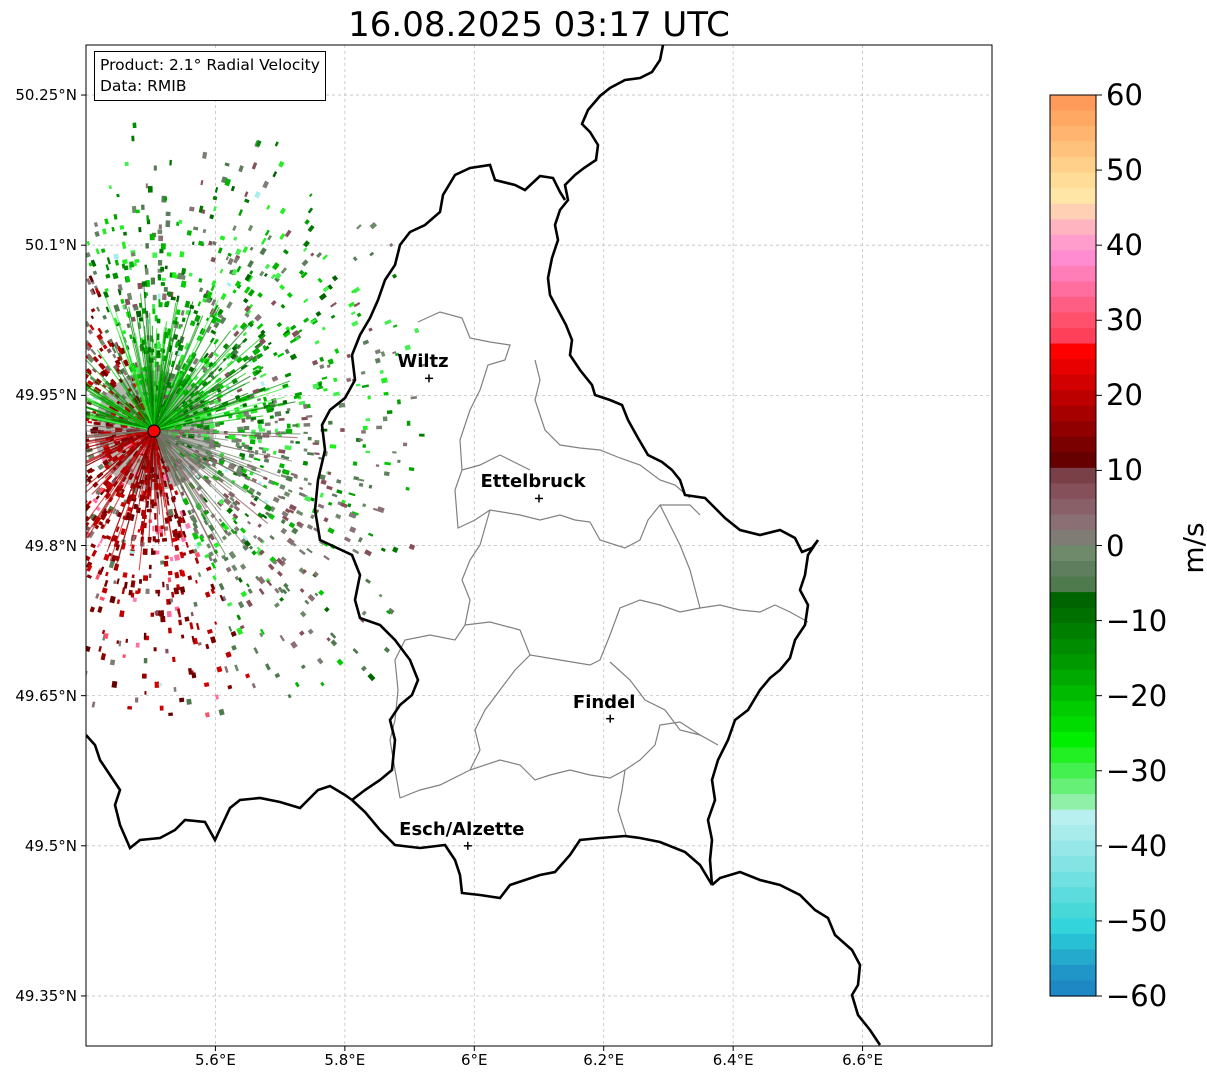 The height and width of the screenshot is (1081, 1207). I want to click on city-label: Wiltz, so click(423, 362).